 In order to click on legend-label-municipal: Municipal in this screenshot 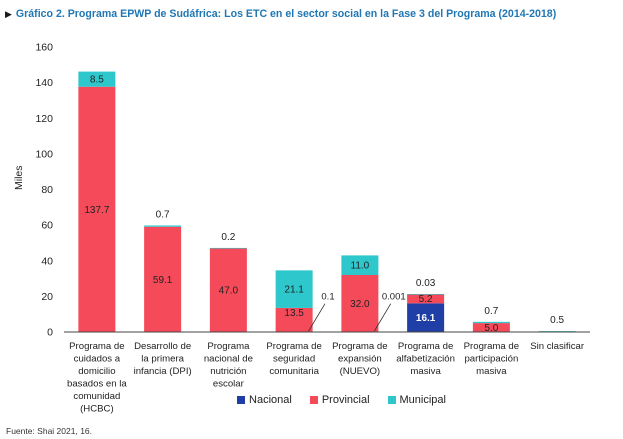, I will do `click(422, 400)`.